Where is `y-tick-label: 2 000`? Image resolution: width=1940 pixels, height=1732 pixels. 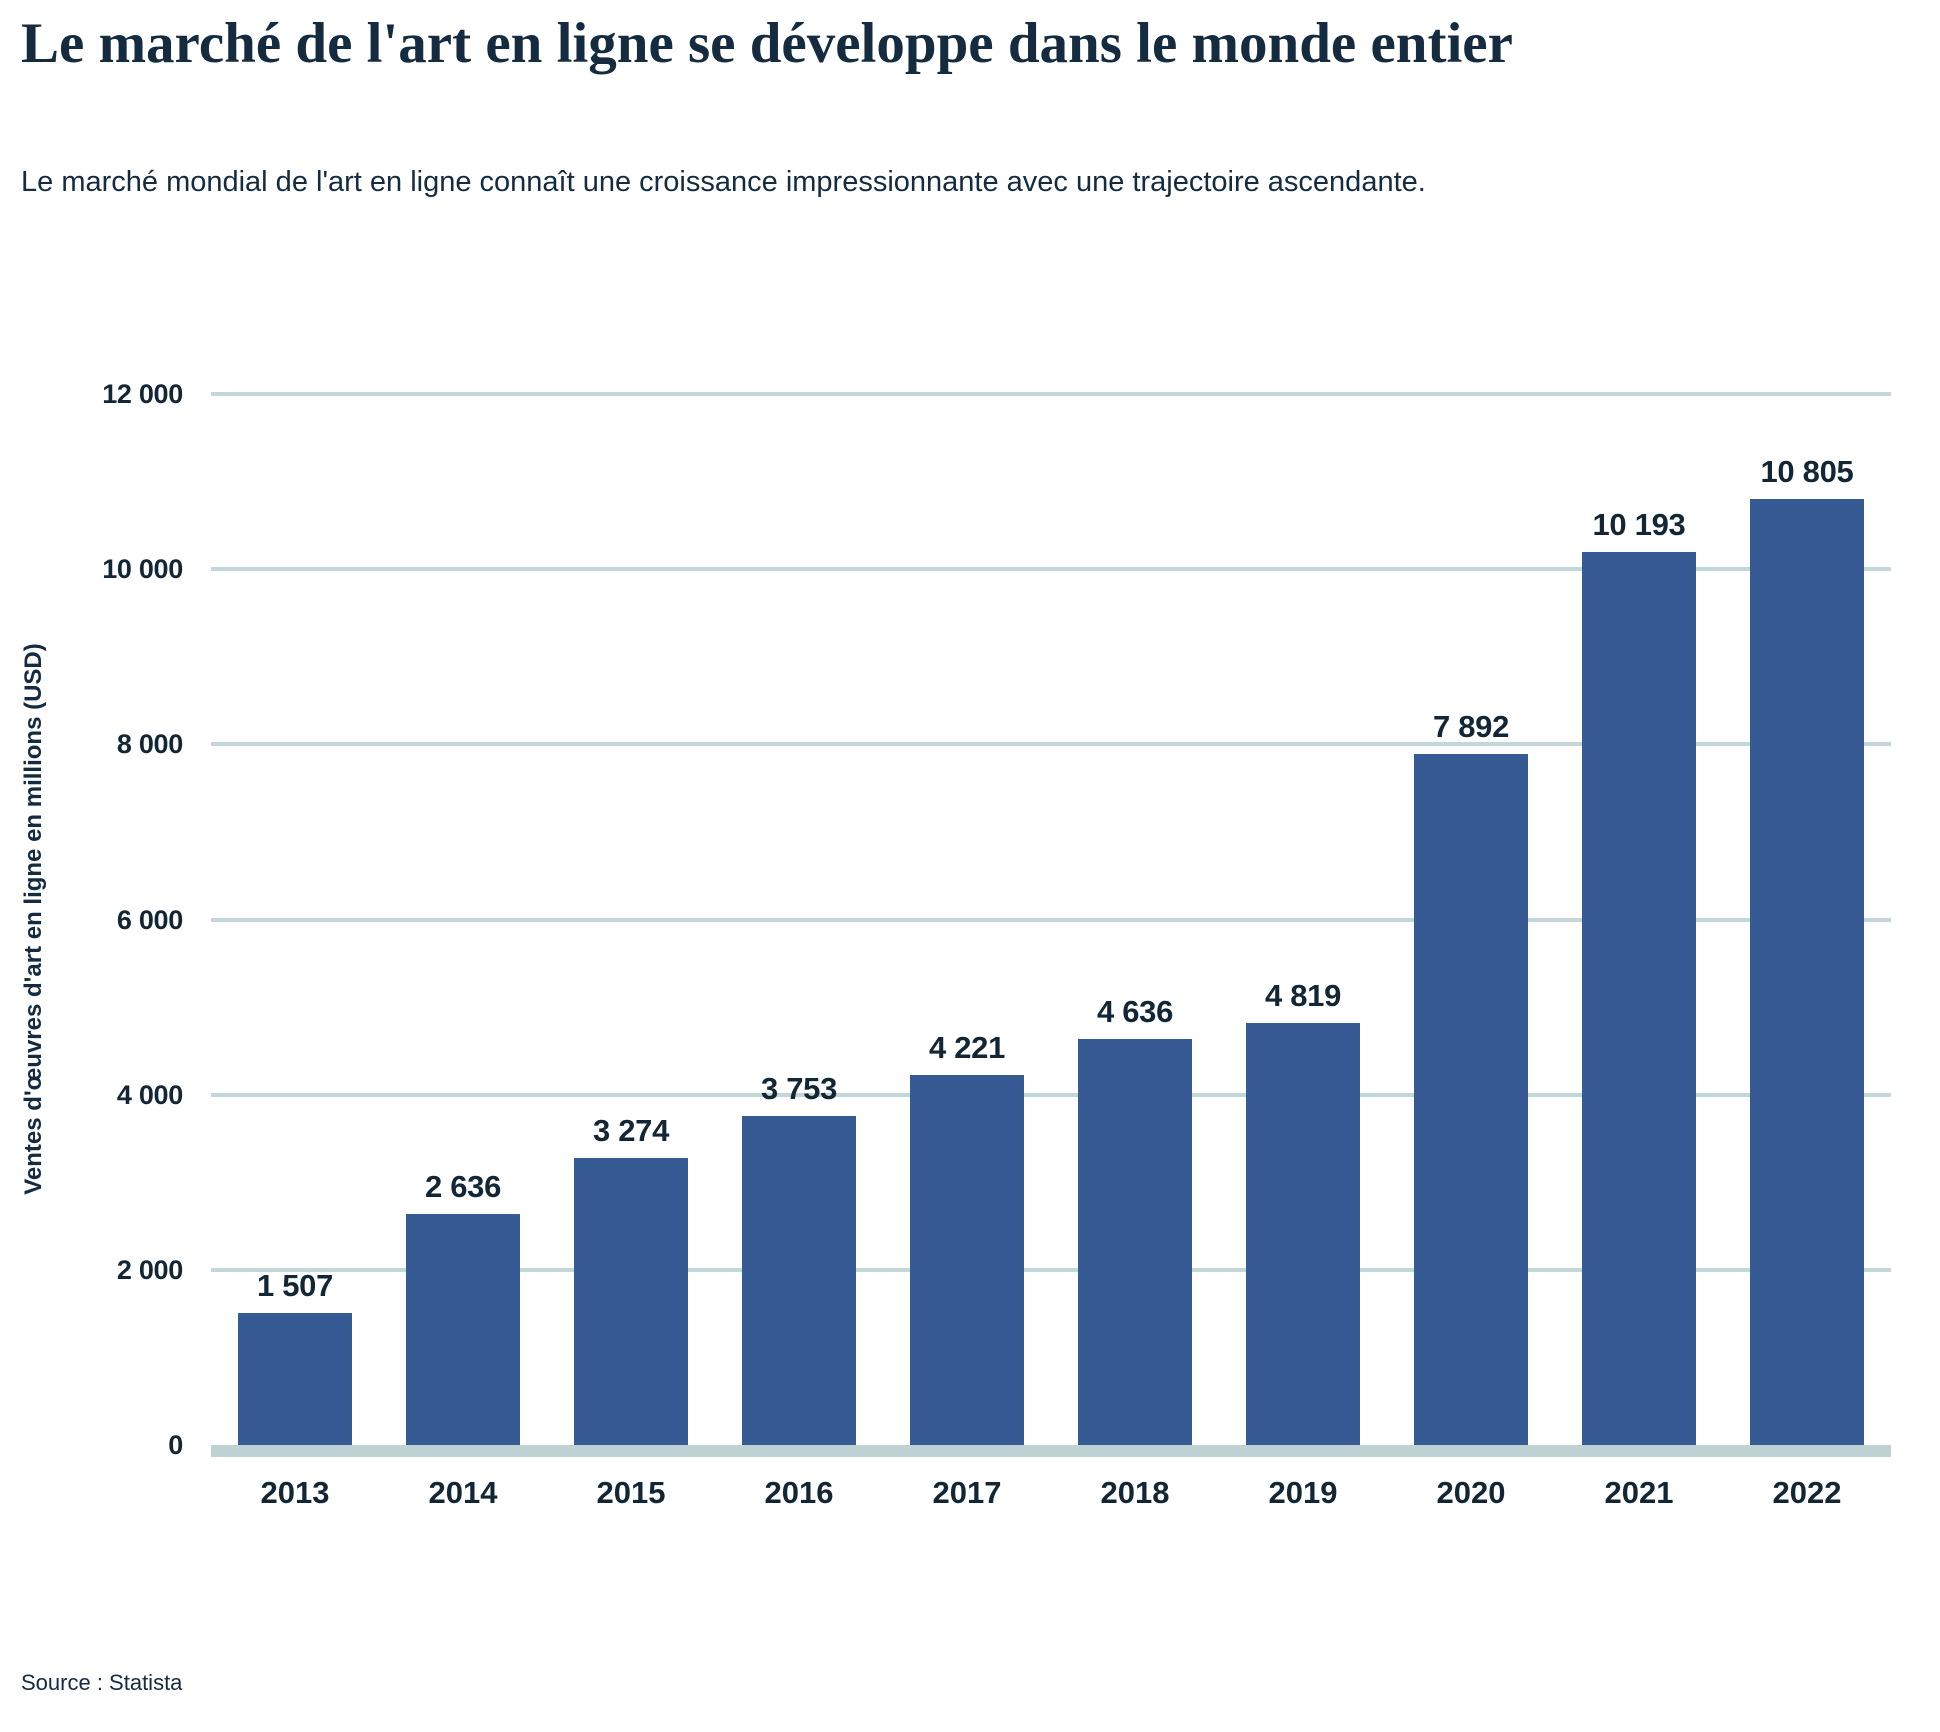
y-tick-label: 2 000 is located at coordinates (149, 1269).